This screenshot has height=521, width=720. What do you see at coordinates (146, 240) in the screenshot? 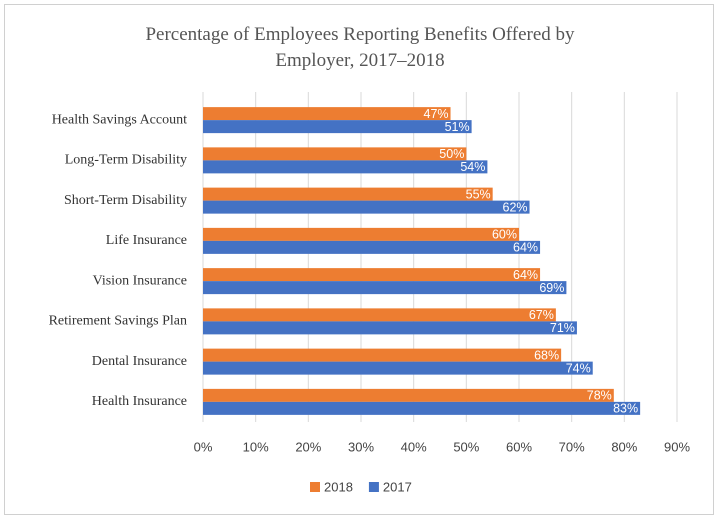
I see `y-tick-label: Life Insurance` at bounding box center [146, 240].